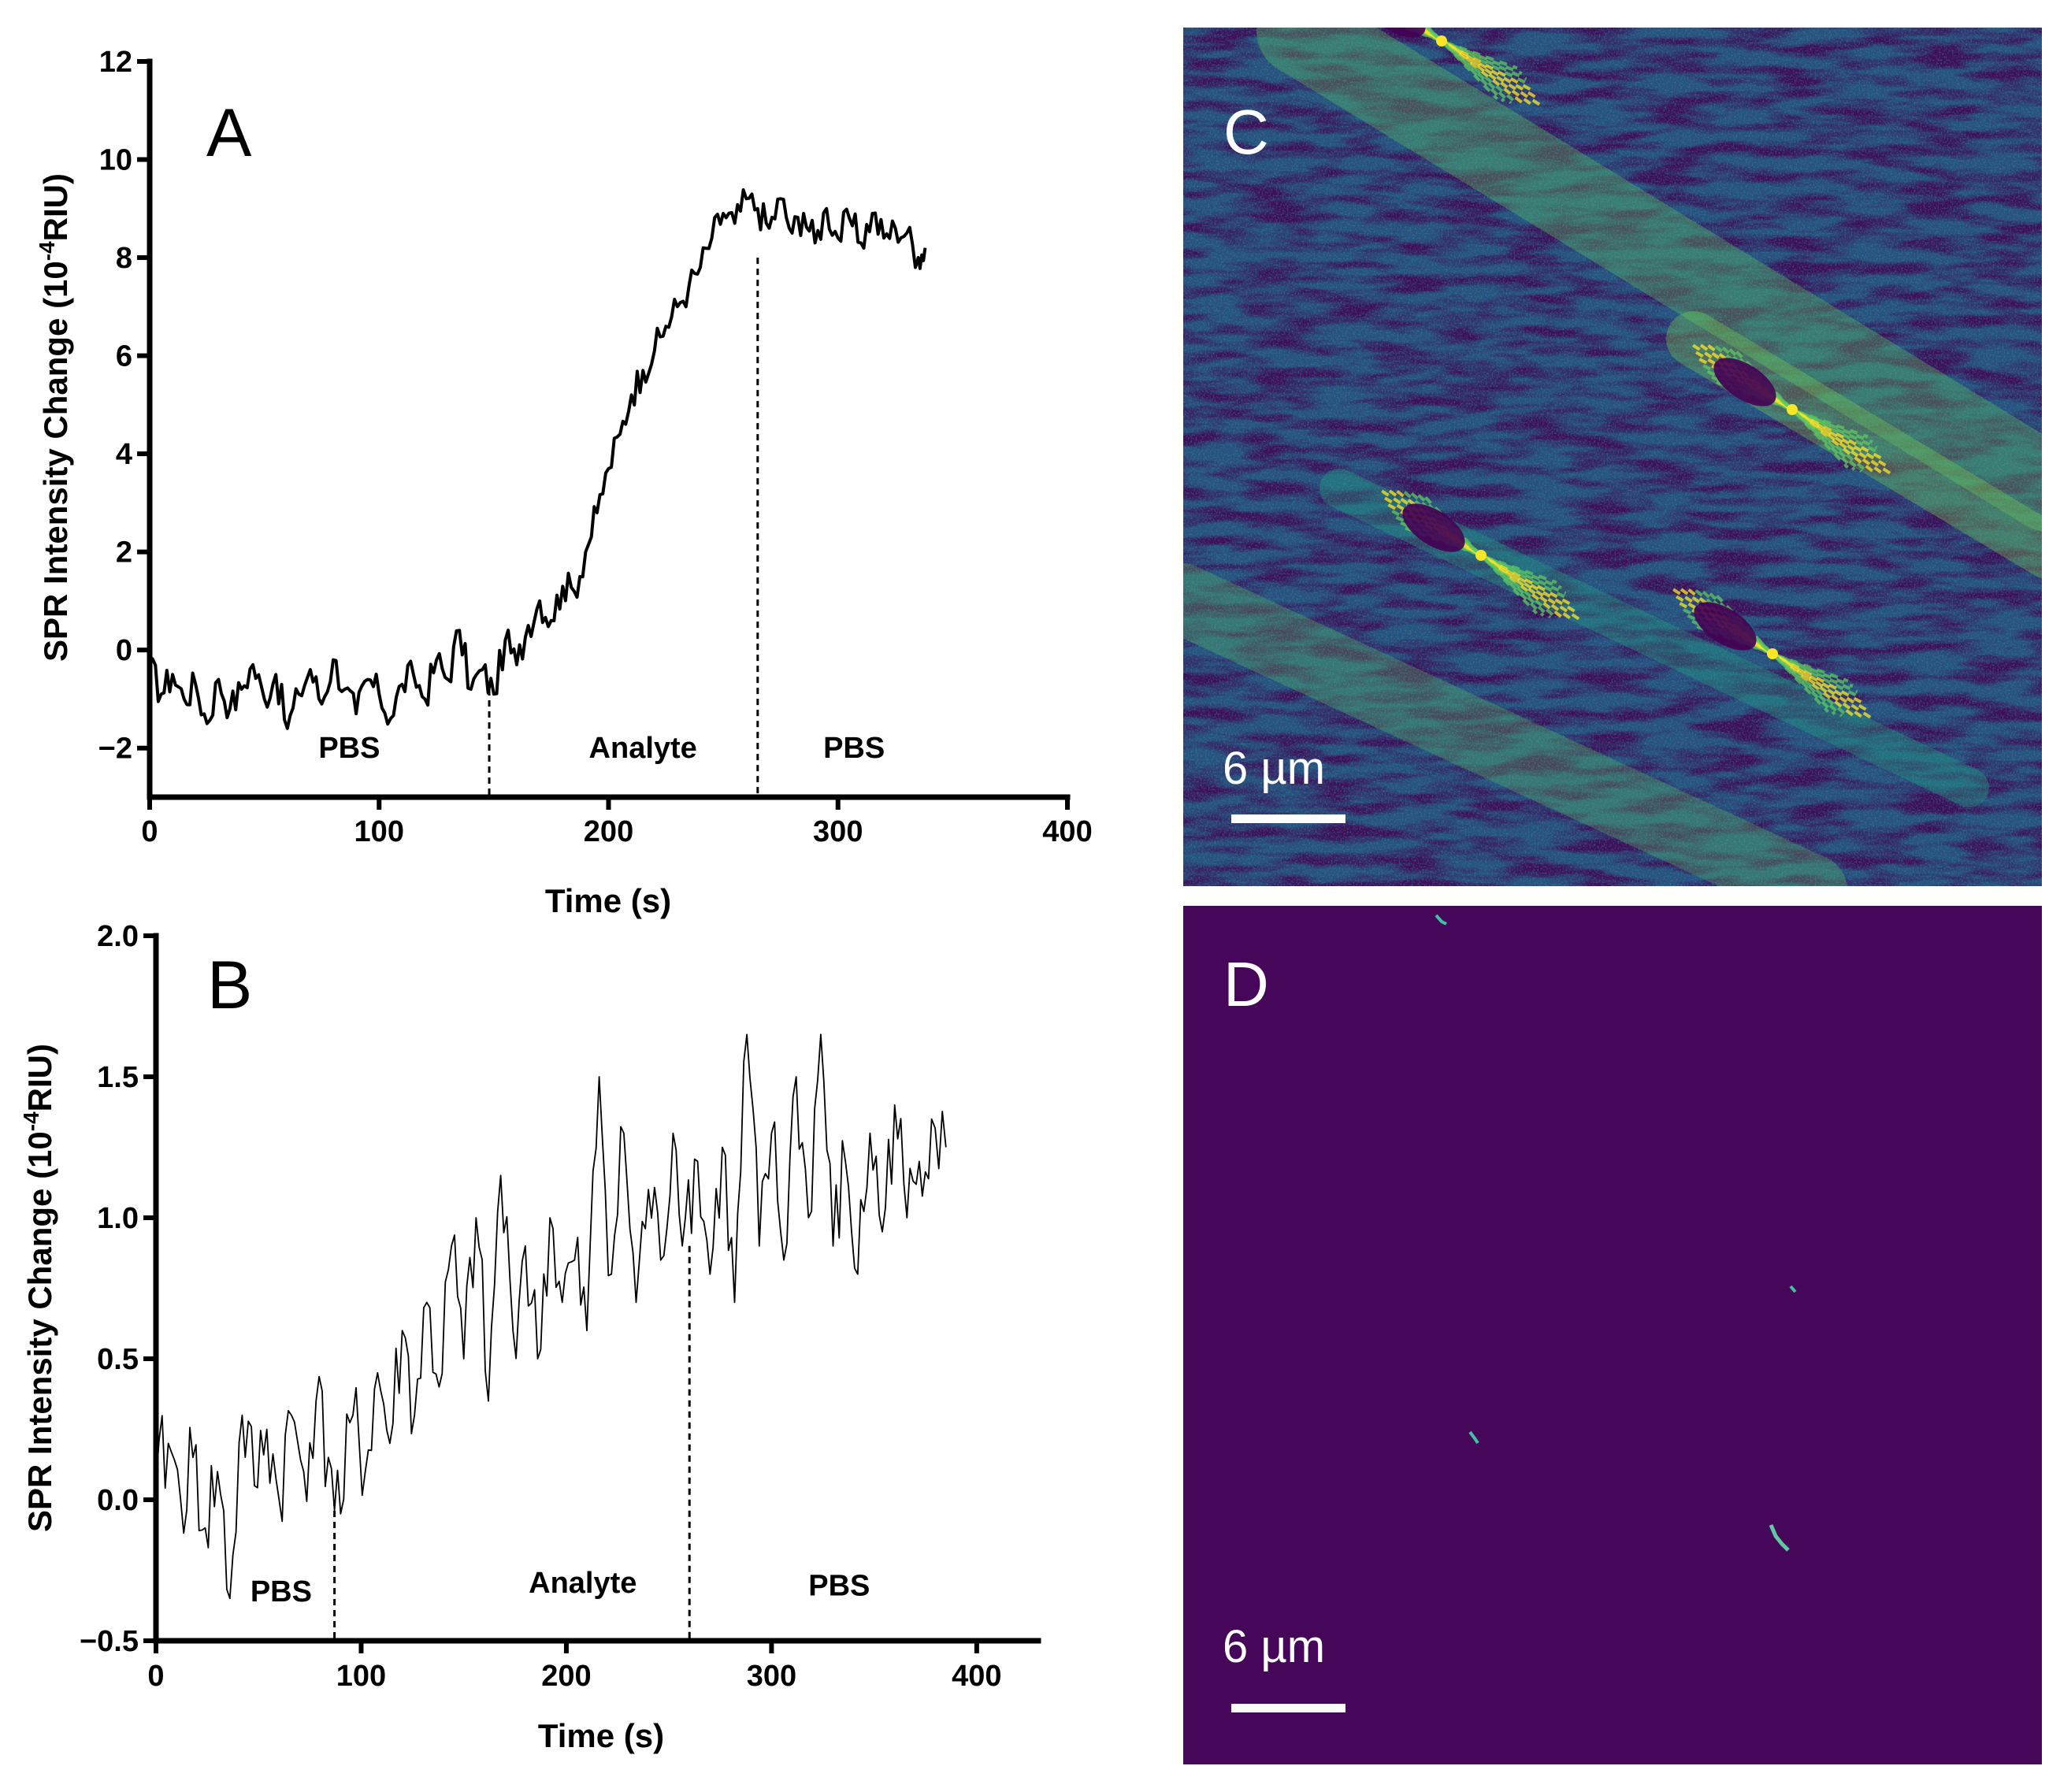 This screenshot has width=2060, height=1792. I want to click on y-tick-label: 4, so click(124, 454).